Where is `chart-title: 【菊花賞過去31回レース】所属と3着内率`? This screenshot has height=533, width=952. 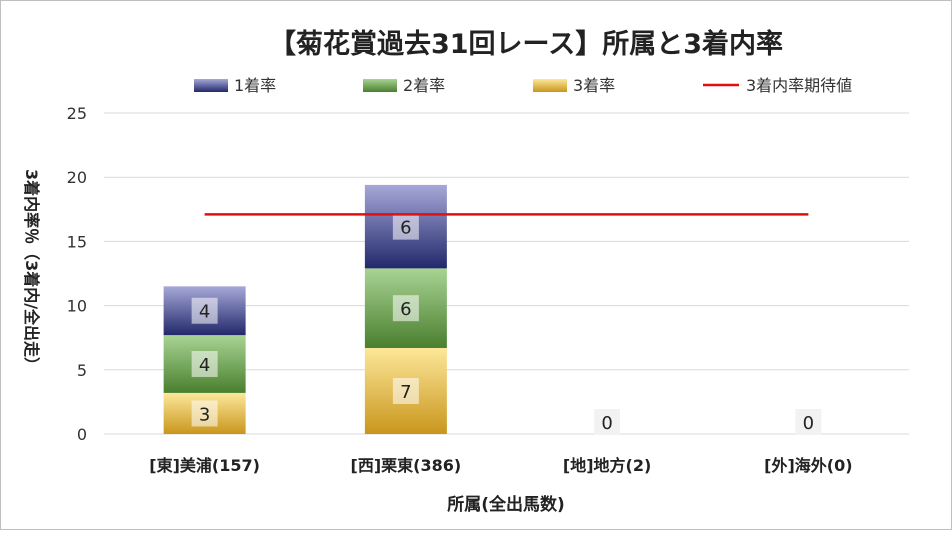
chart-title: 【菊花賞過去31回レース】所属と3着内率 is located at coordinates (526, 44).